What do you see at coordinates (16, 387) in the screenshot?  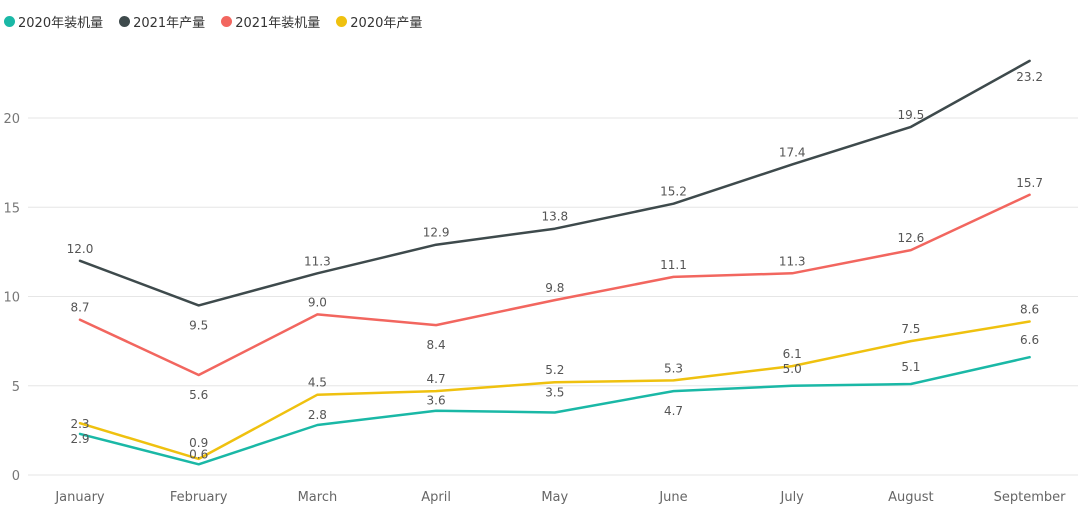 I see `y-tick-label: 5` at bounding box center [16, 387].